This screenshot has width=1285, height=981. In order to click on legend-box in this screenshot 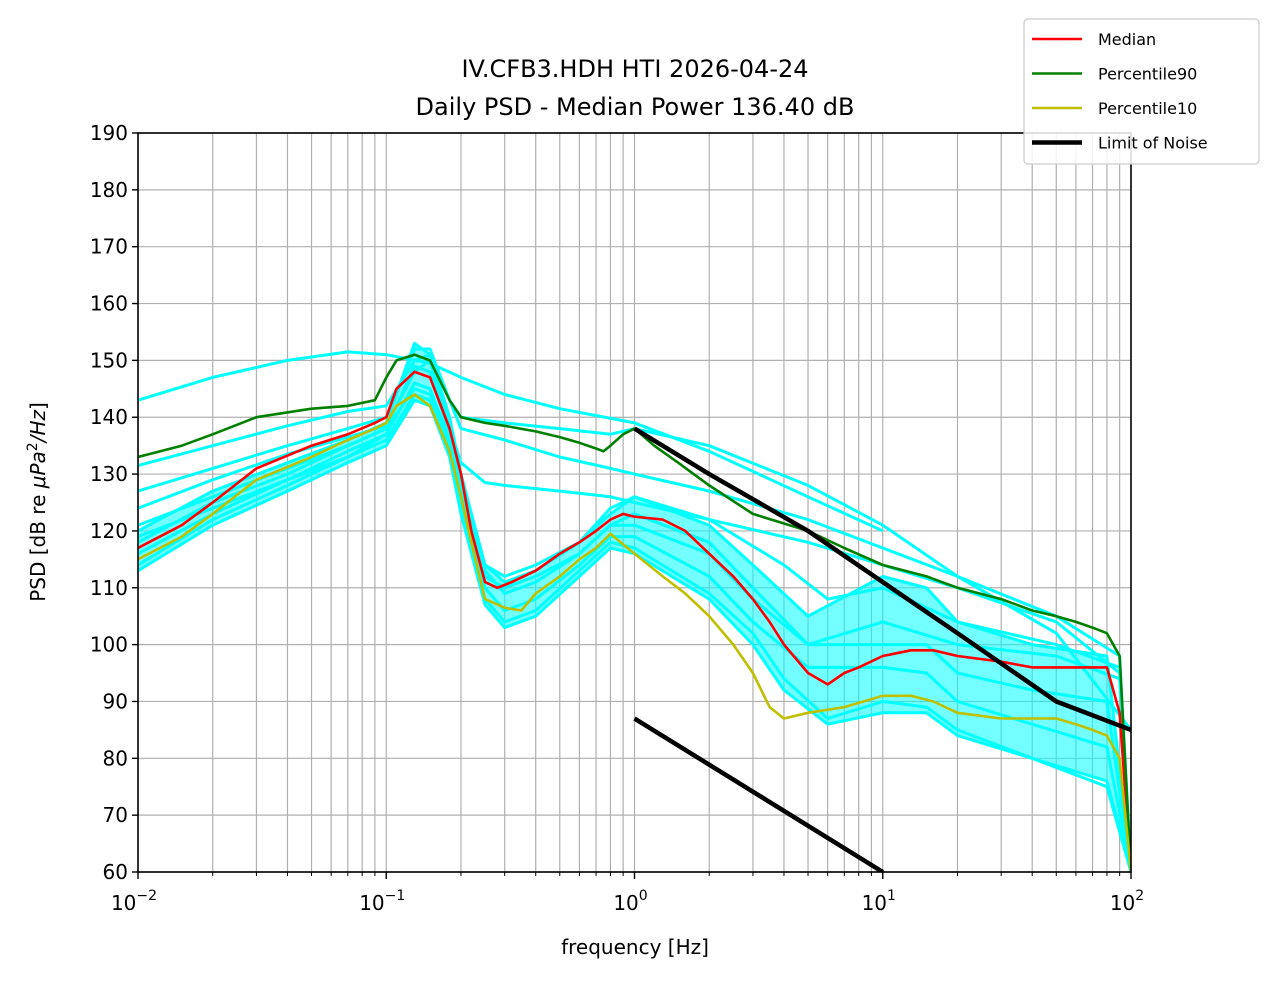, I will do `click(1141, 91)`.